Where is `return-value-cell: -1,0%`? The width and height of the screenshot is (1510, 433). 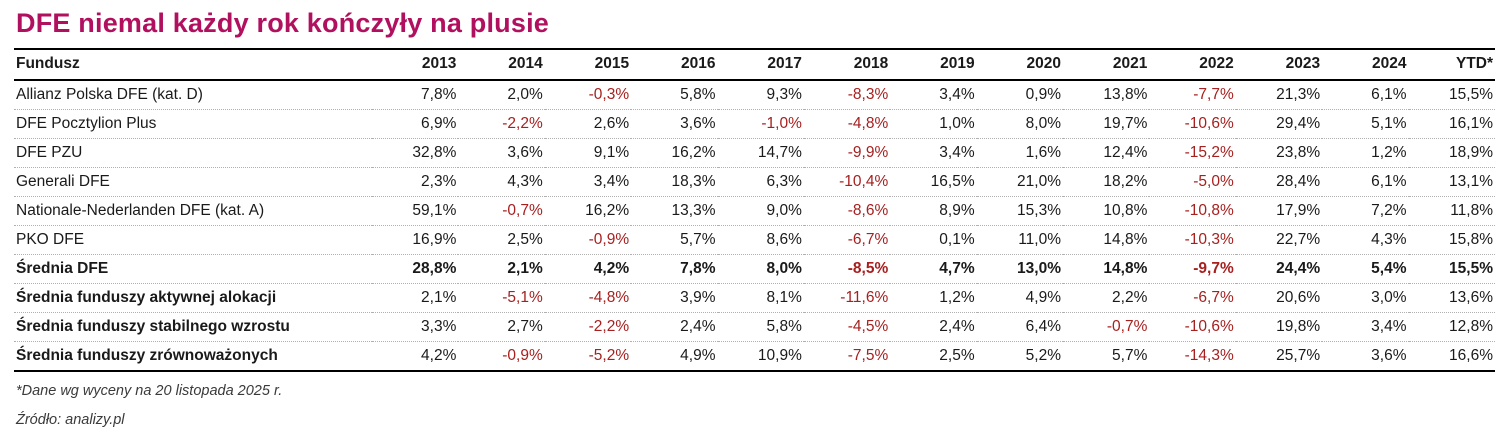
return-value-cell: -1,0% is located at coordinates (760, 124).